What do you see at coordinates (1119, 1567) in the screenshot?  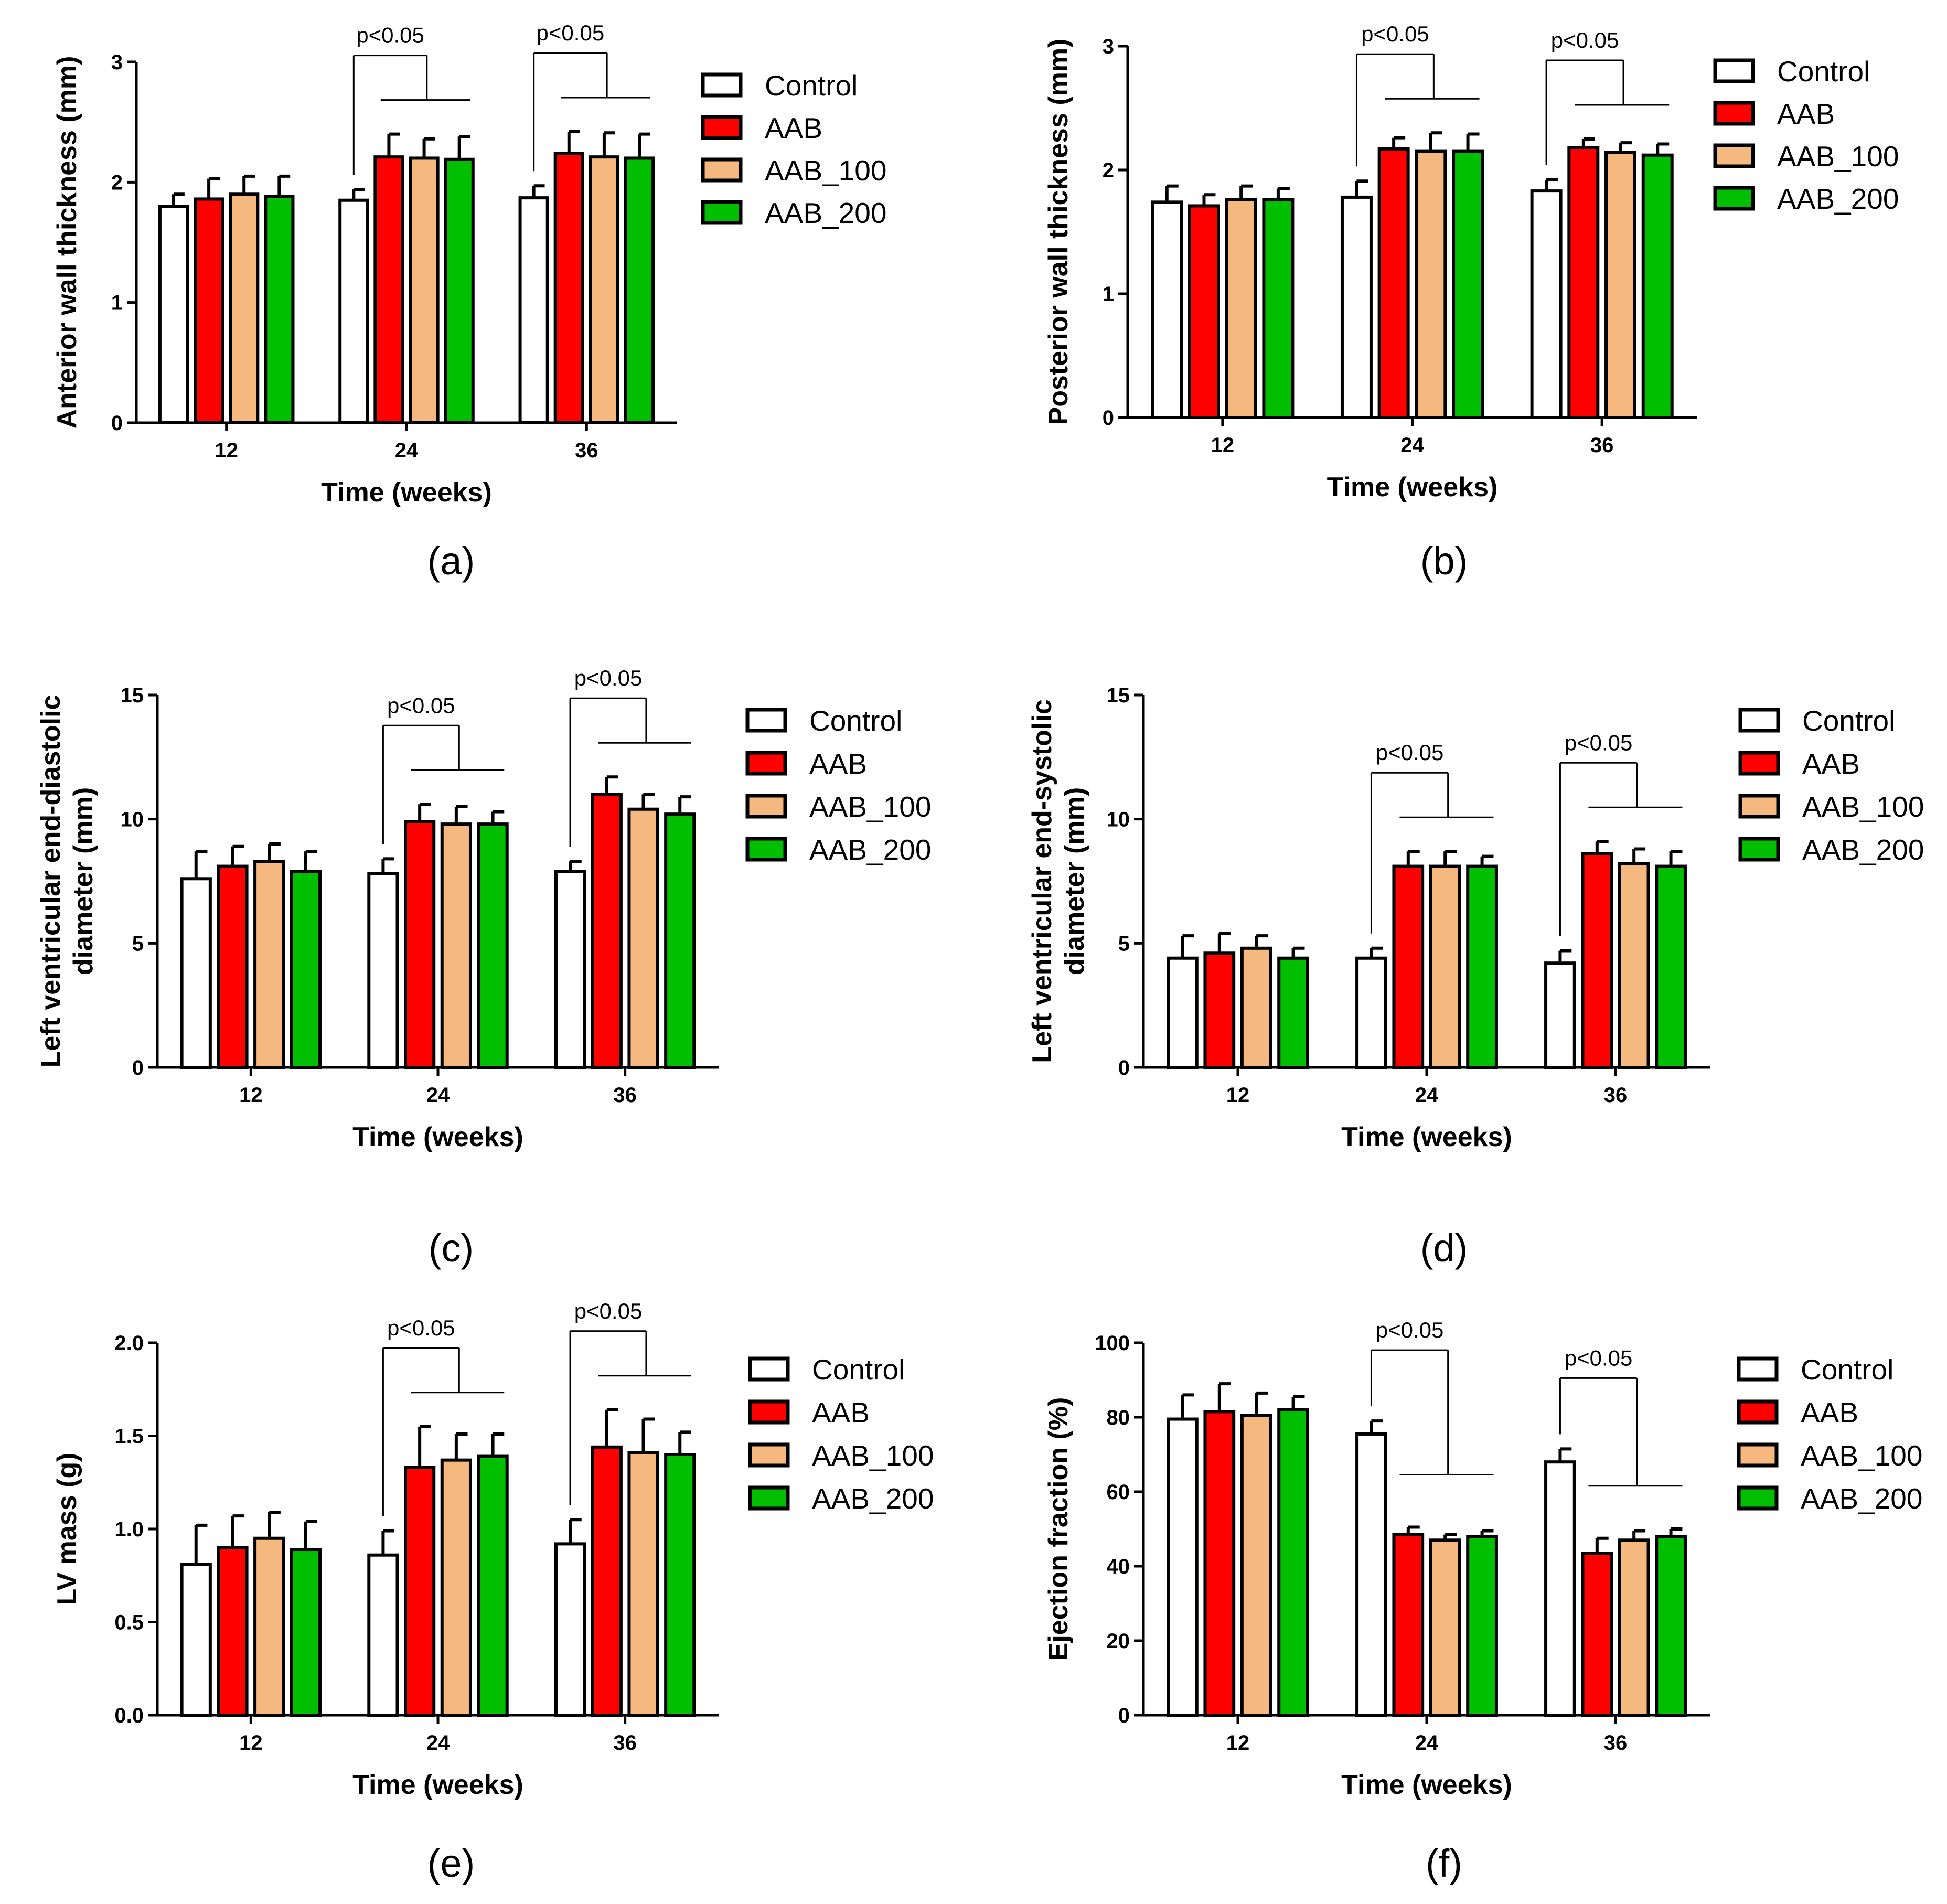 I see `y-tick-label: 40` at bounding box center [1119, 1567].